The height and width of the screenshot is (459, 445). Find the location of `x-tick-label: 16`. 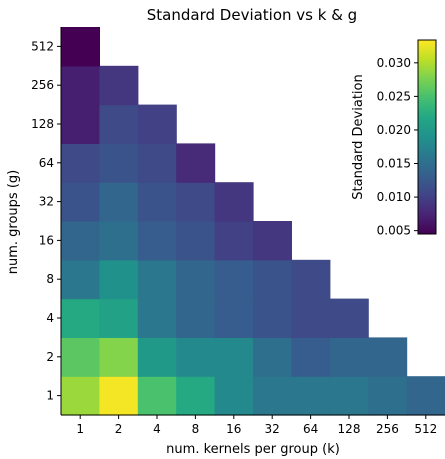

x-tick-label: 16 is located at coordinates (233, 429).